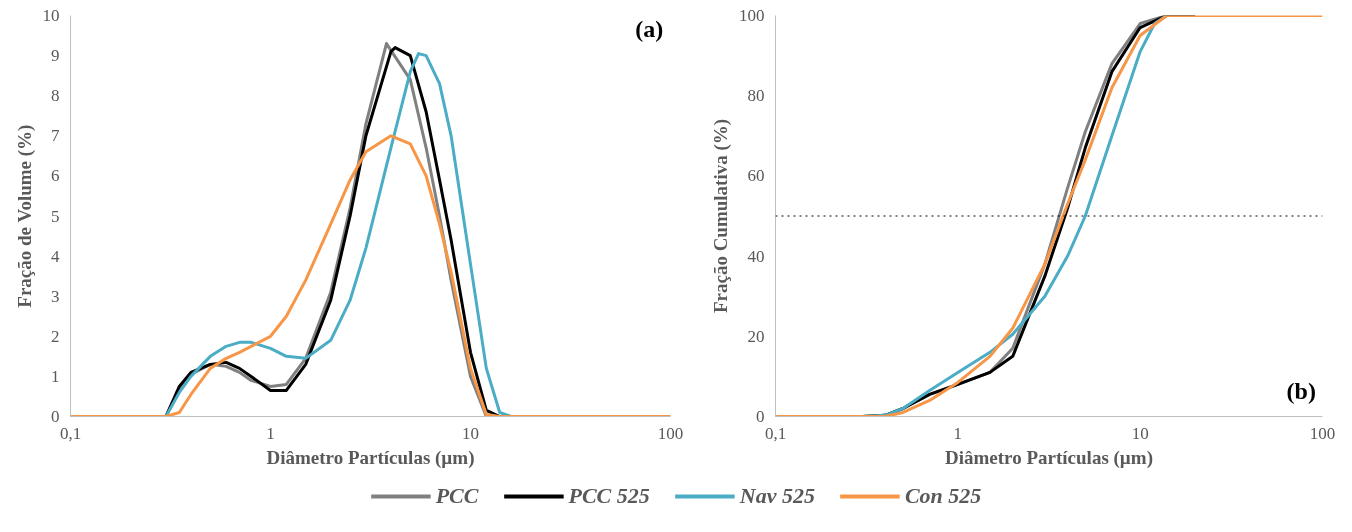 This screenshot has height=532, width=1352. What do you see at coordinates (752, 15) in the screenshot?
I see `y-tick-label: 100` at bounding box center [752, 15].